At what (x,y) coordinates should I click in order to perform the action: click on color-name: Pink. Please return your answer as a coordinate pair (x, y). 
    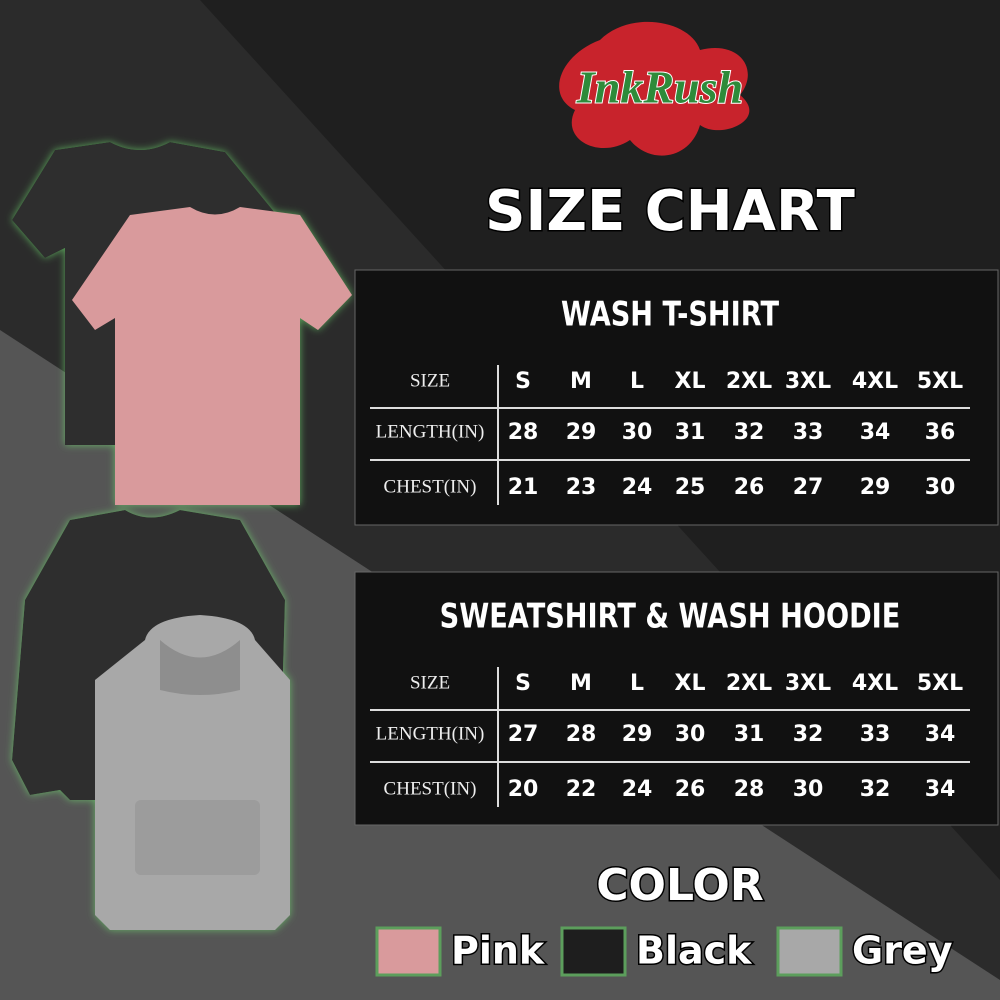
    Looking at the image, I should click on (498, 951).